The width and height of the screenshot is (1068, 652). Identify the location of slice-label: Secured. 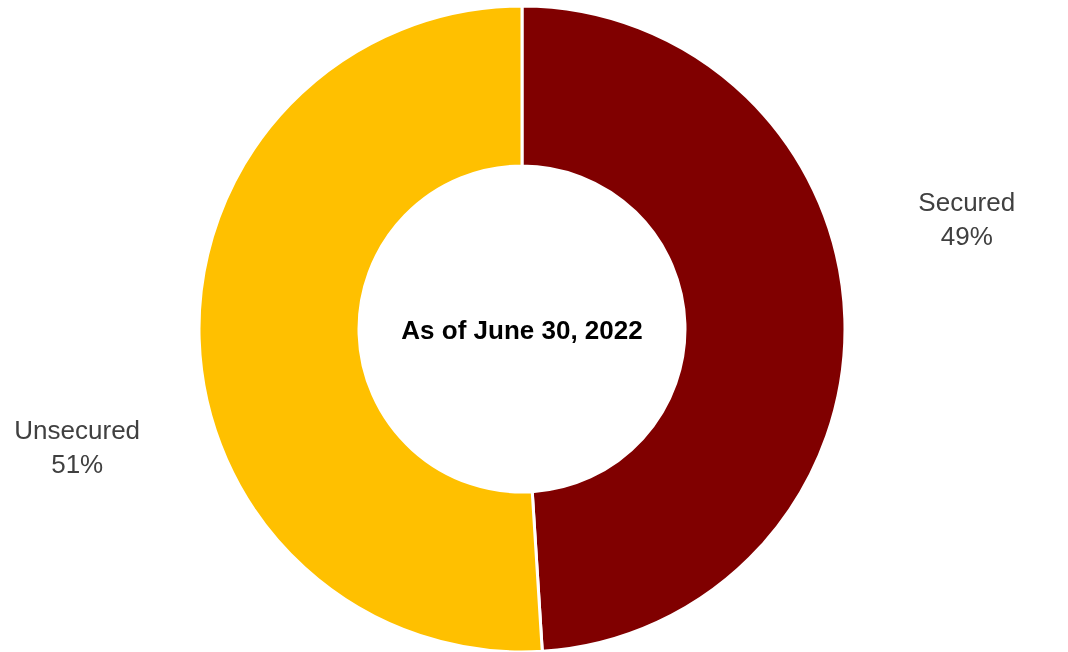
(967, 201).